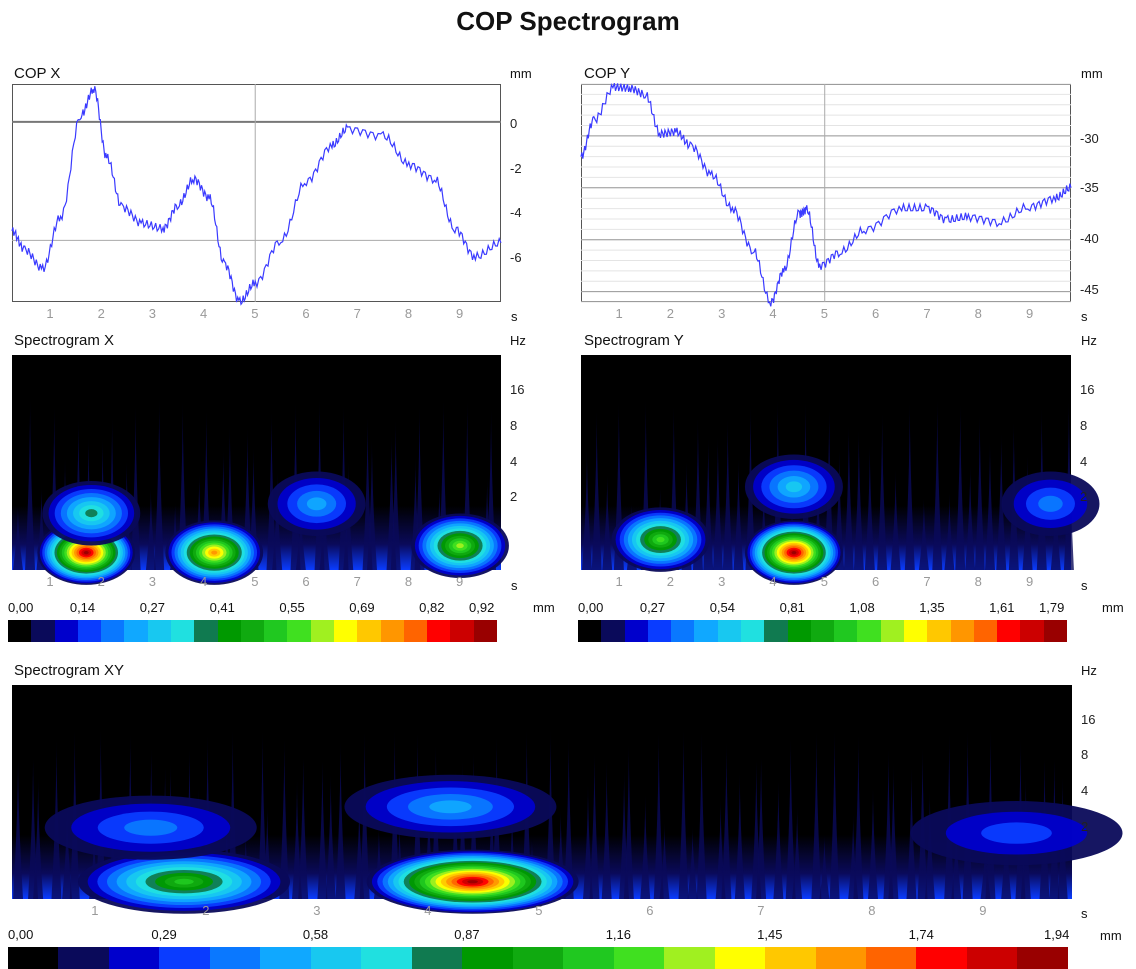 This screenshot has height=969, width=1136. I want to click on cop-x-y-tick: 0, so click(514, 123).